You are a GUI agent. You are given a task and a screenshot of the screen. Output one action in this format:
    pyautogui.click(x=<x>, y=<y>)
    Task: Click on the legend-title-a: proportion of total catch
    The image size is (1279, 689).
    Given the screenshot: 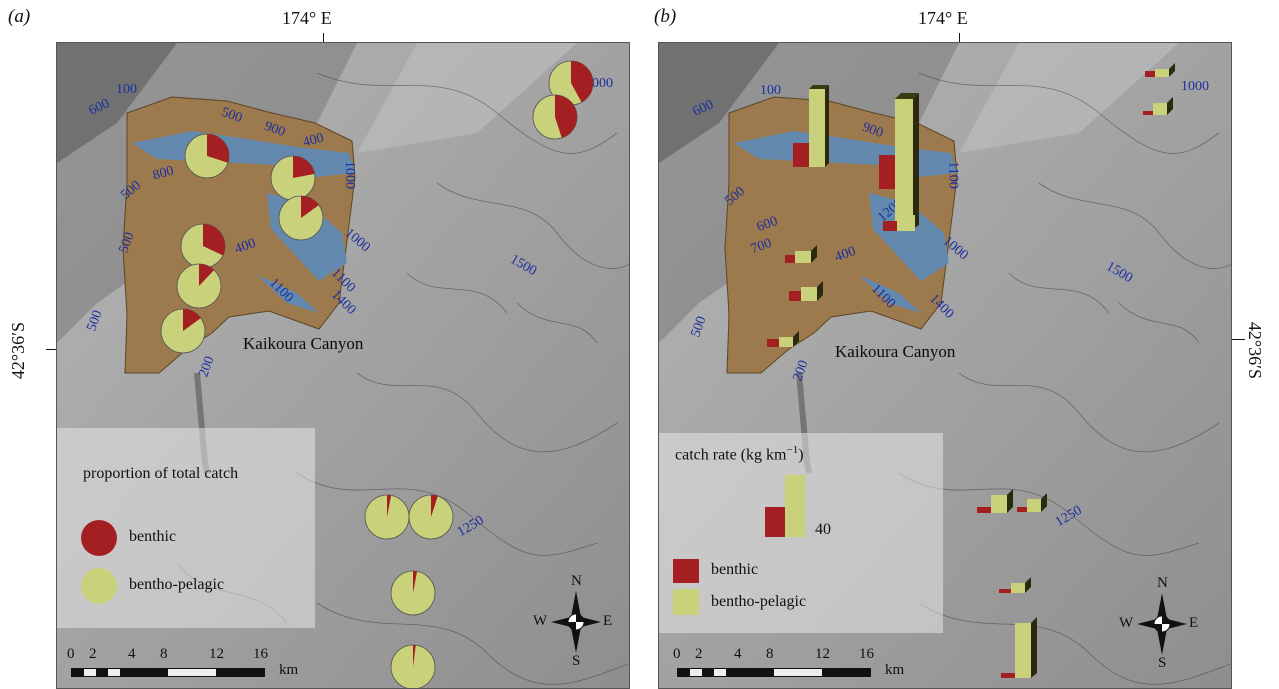 What is the action you would take?
    pyautogui.click(x=161, y=473)
    